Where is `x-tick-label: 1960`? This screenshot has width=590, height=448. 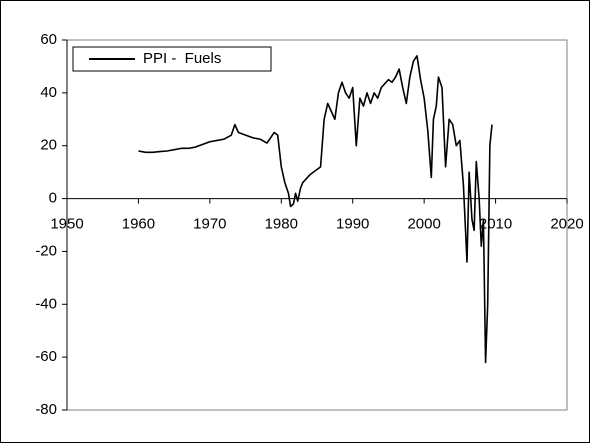
x-tick-label: 1960 is located at coordinates (138, 224).